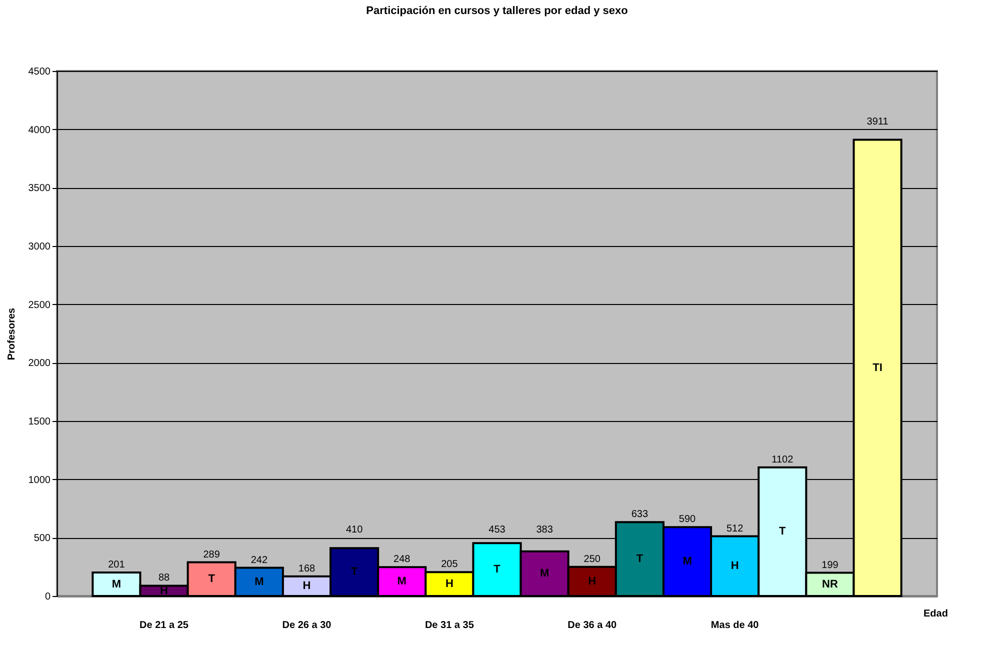 The width and height of the screenshot is (995, 645). What do you see at coordinates (545, 530) in the screenshot?
I see `data-label: 383` at bounding box center [545, 530].